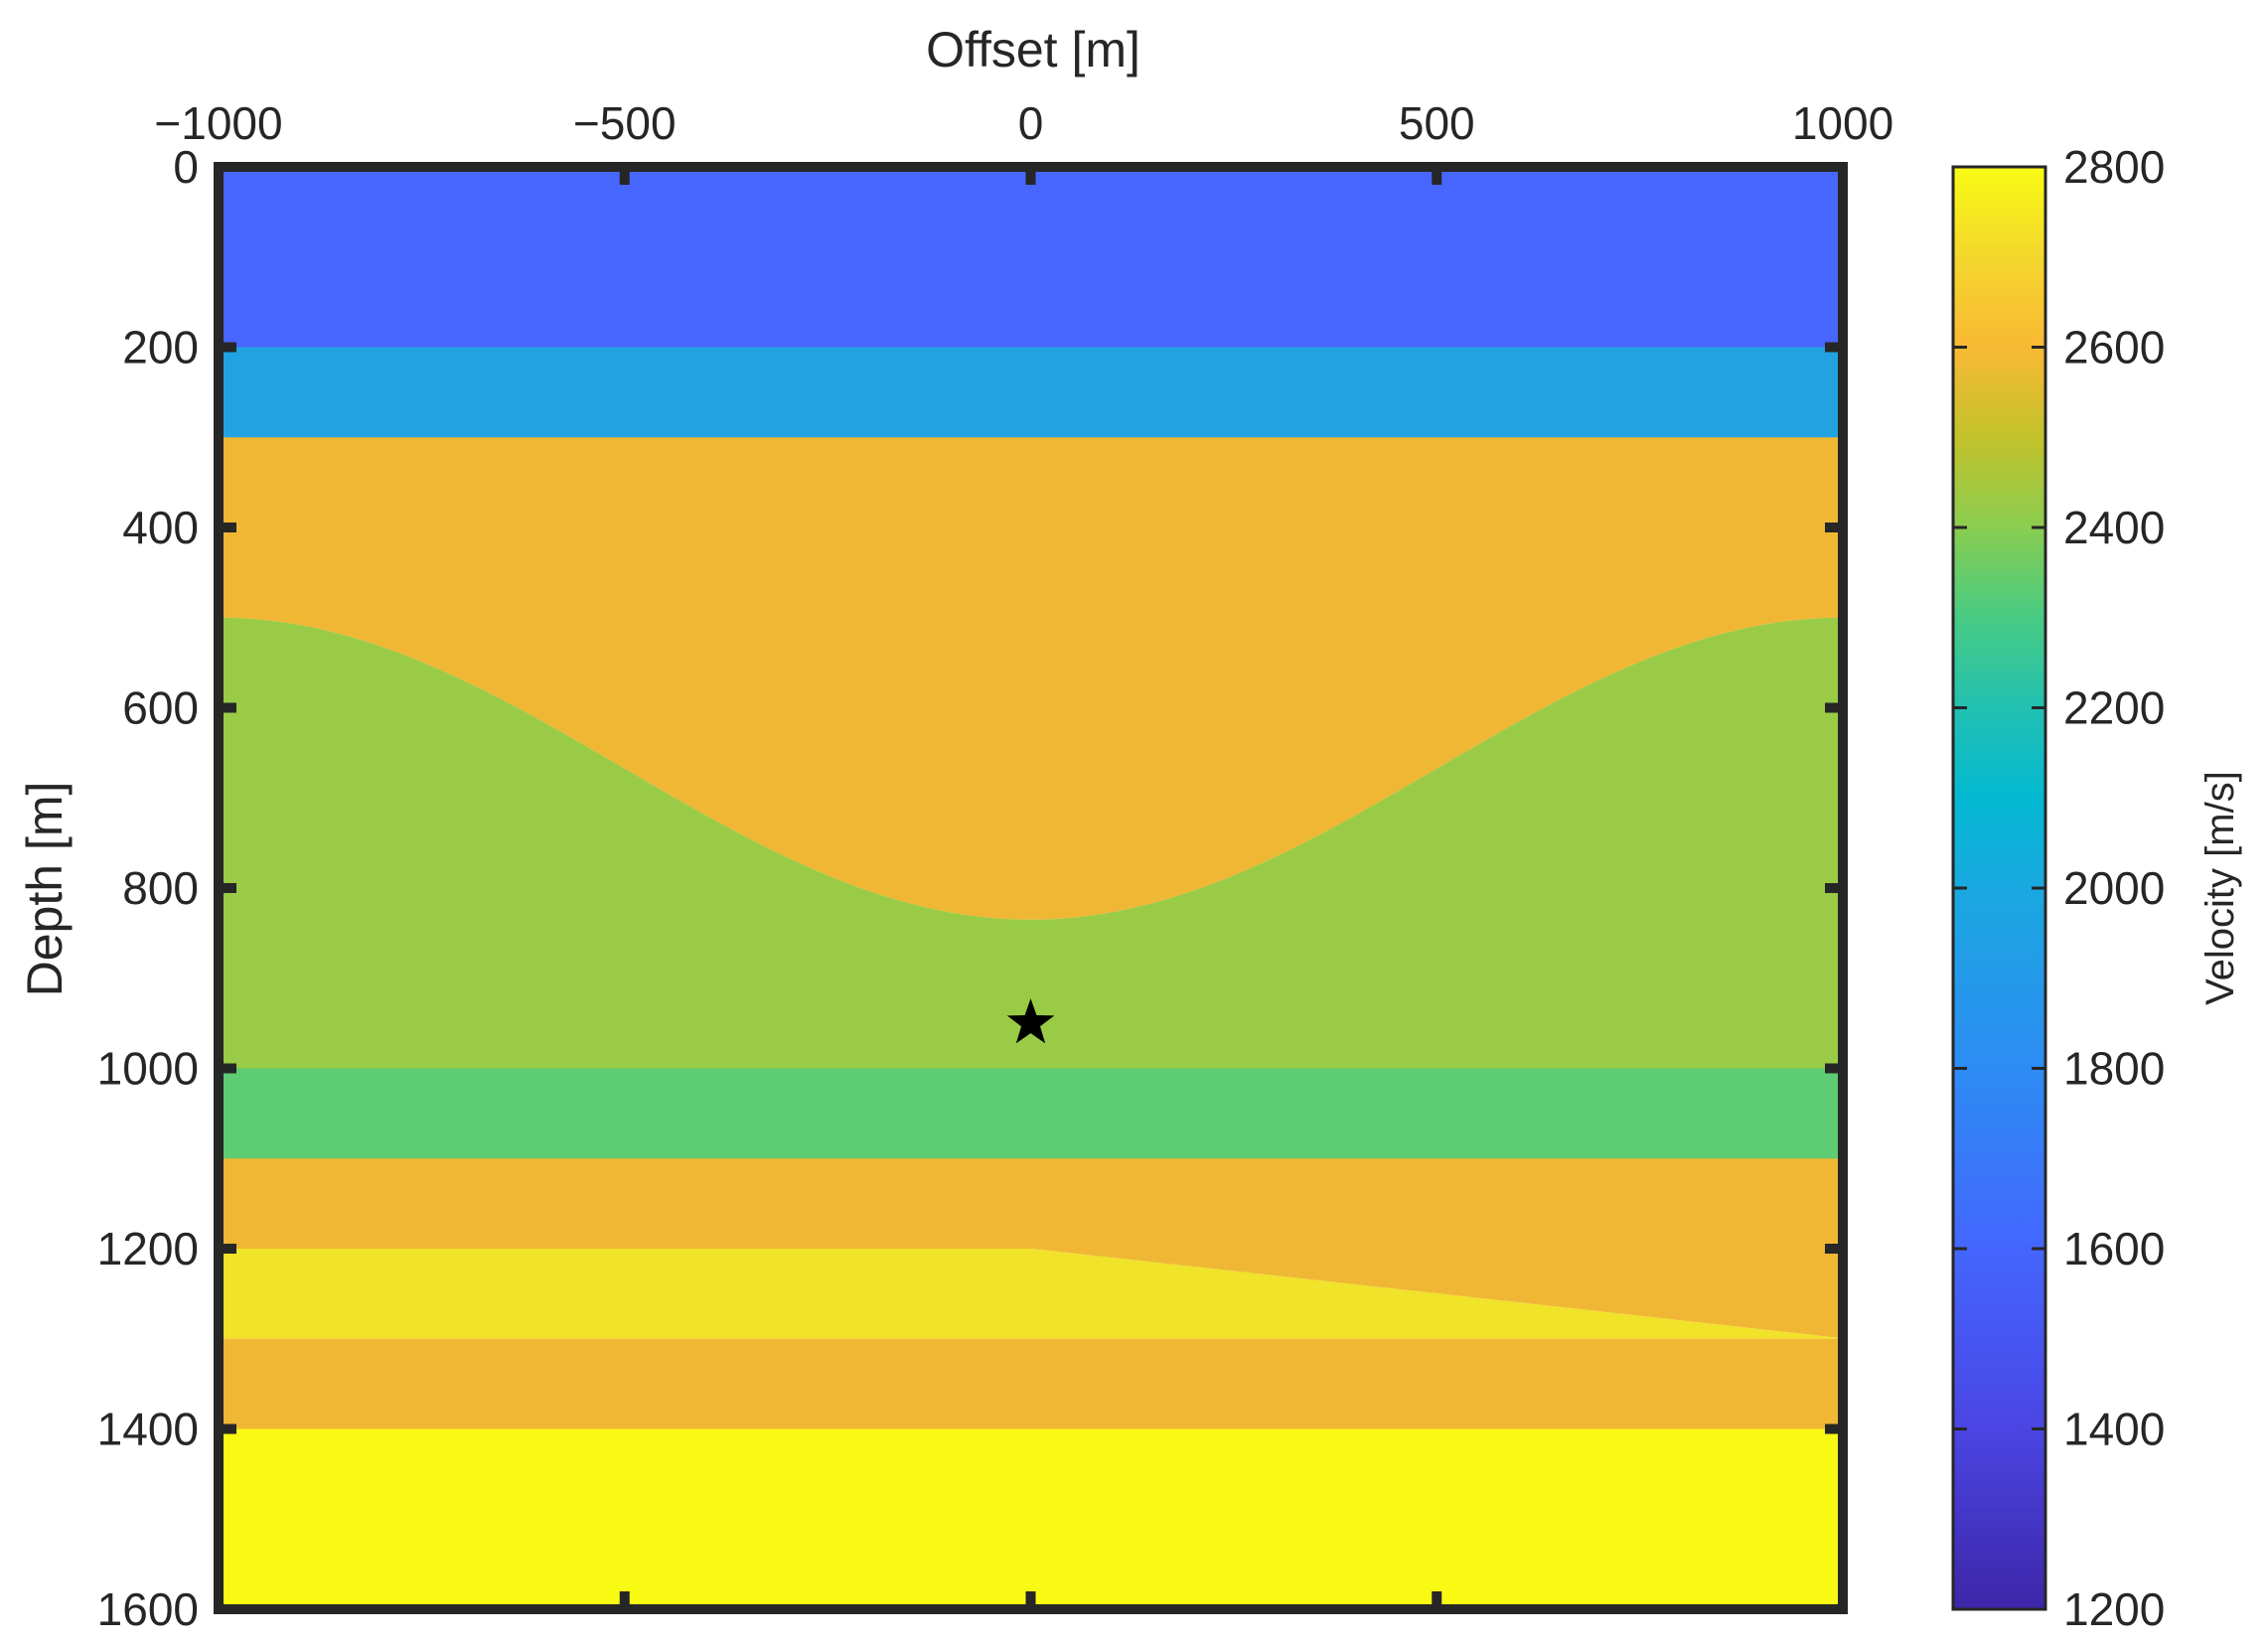 Image resolution: width=2268 pixels, height=1647 pixels. Describe the element at coordinates (2220, 888) in the screenshot. I see `colorbar-label: Velocity [m/s]` at that location.